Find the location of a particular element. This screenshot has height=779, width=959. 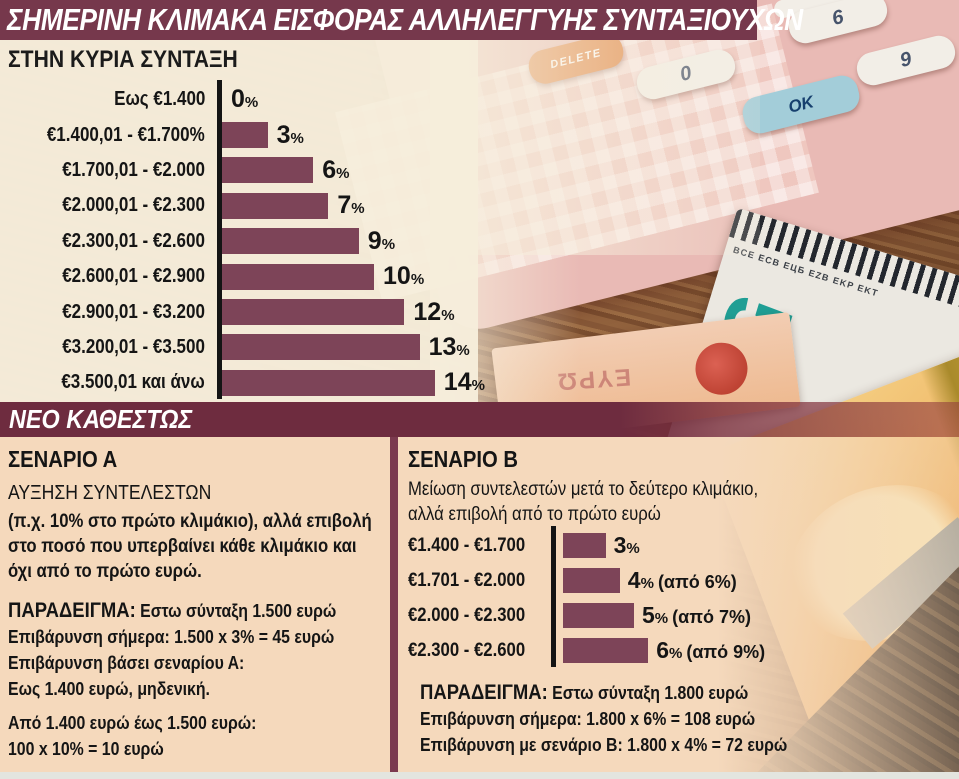

chart-row: €2.000,01 - €2.300 7% is located at coordinates (242, 205).